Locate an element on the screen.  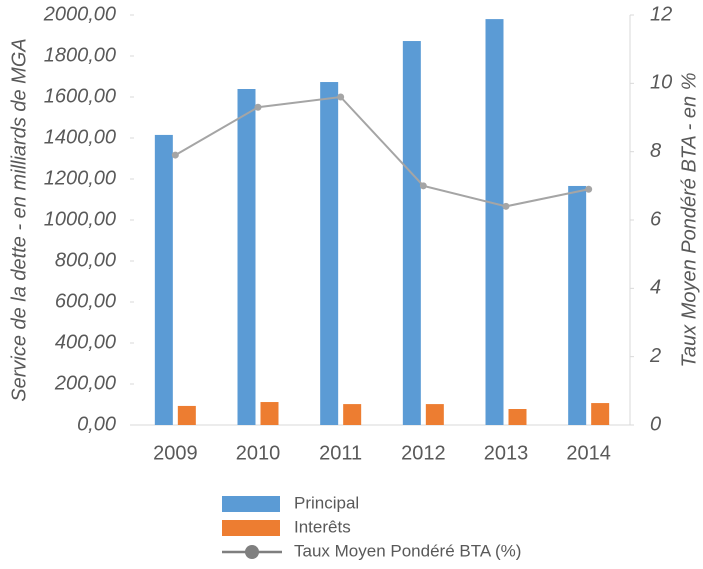
line is located at coordinates (381, 151).